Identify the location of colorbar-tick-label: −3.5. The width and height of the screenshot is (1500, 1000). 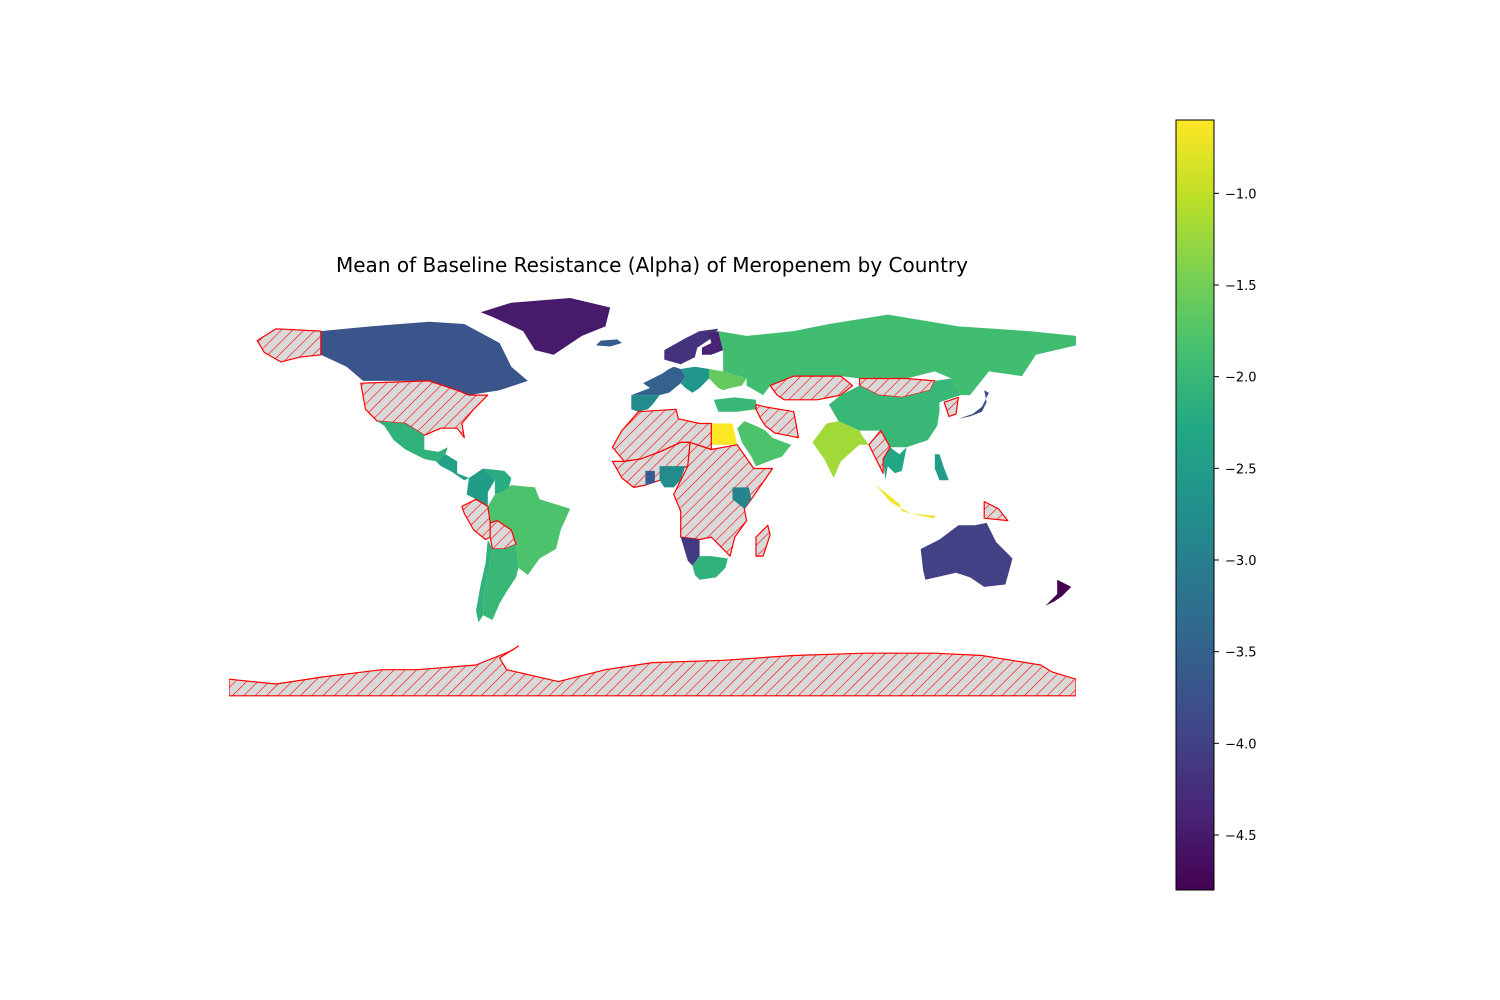
(1241, 653).